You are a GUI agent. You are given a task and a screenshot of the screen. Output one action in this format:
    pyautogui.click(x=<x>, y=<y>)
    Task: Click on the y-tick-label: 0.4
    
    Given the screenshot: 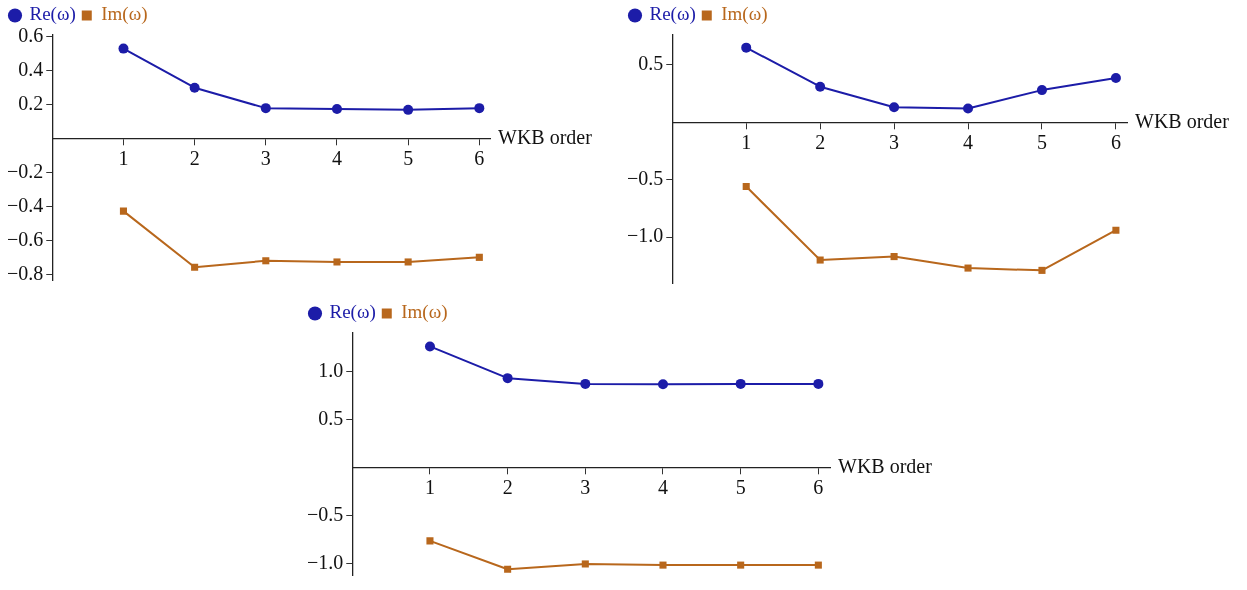 What is the action you would take?
    pyautogui.click(x=31, y=68)
    